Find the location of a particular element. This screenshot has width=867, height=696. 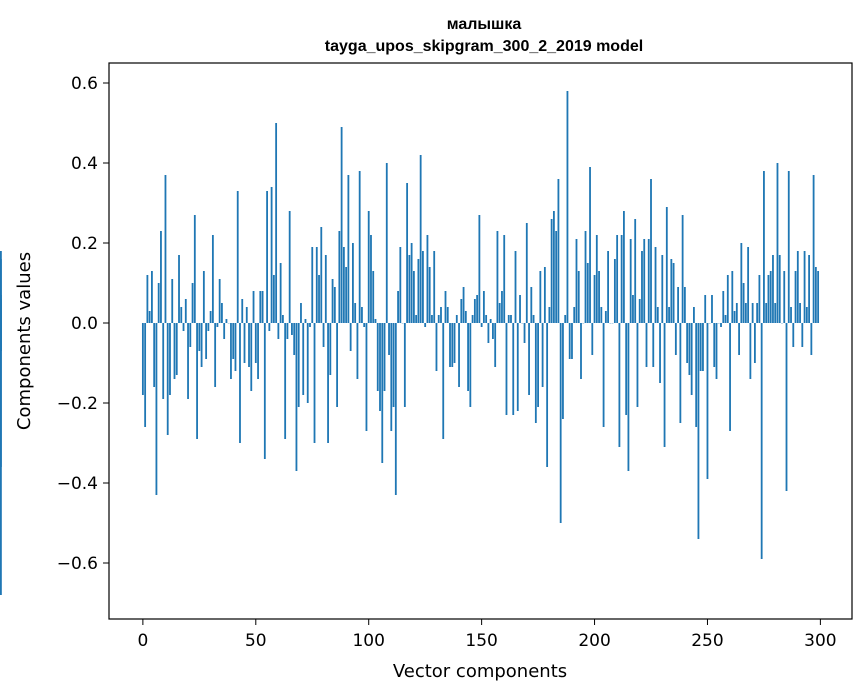

y-tick-label: −0.4 is located at coordinates (77, 484).